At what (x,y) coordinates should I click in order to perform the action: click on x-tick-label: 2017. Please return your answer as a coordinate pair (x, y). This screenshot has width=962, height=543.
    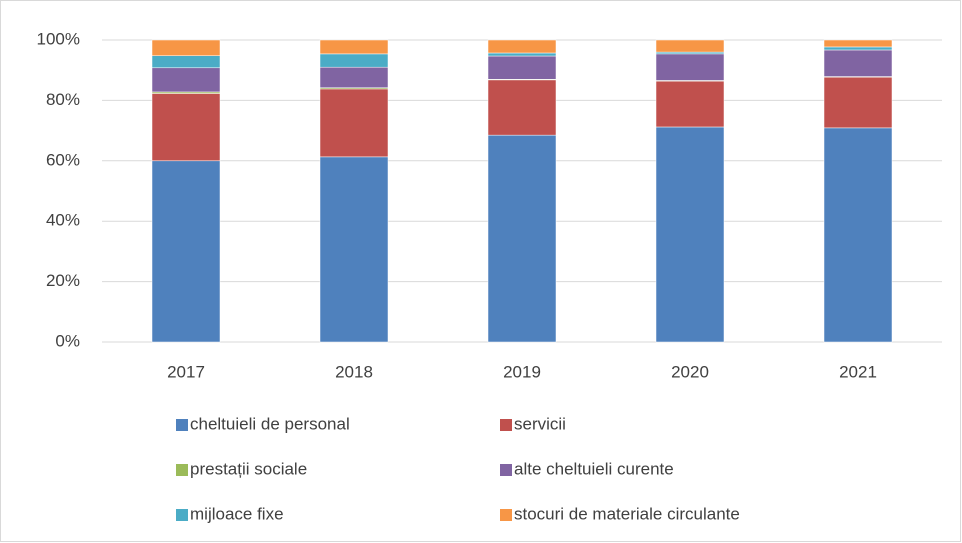
    Looking at the image, I should click on (186, 371).